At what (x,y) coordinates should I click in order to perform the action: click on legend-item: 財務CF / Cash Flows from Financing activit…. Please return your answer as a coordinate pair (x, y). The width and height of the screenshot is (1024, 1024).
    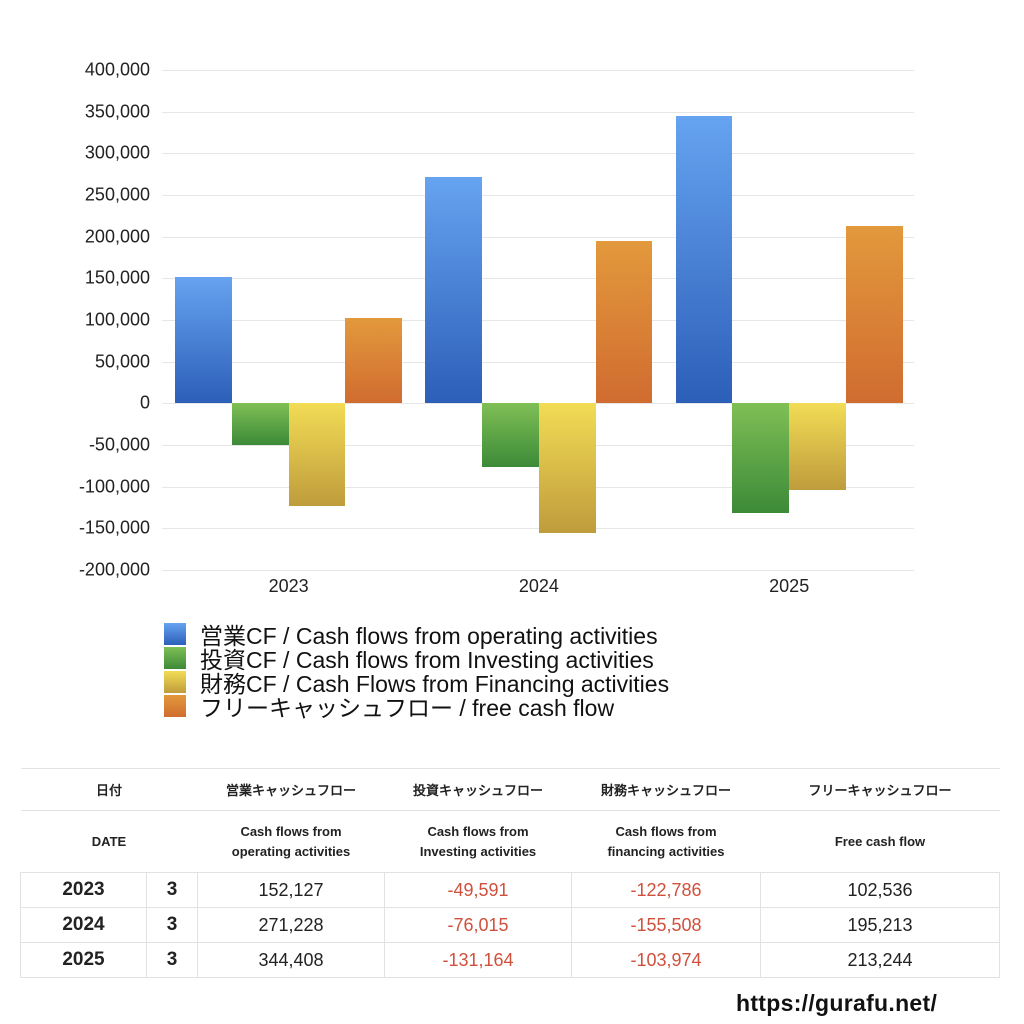
    Looking at the image, I should click on (416, 683).